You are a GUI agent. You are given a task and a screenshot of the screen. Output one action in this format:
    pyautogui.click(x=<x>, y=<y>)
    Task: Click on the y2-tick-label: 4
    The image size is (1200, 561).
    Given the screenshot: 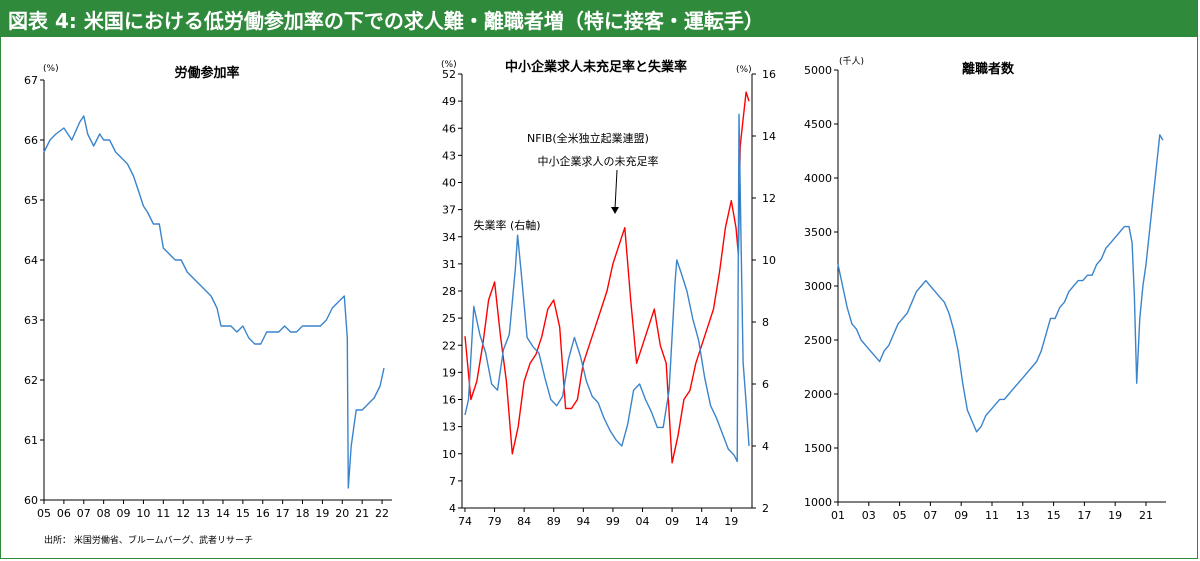 What is the action you would take?
    pyautogui.click(x=765, y=446)
    